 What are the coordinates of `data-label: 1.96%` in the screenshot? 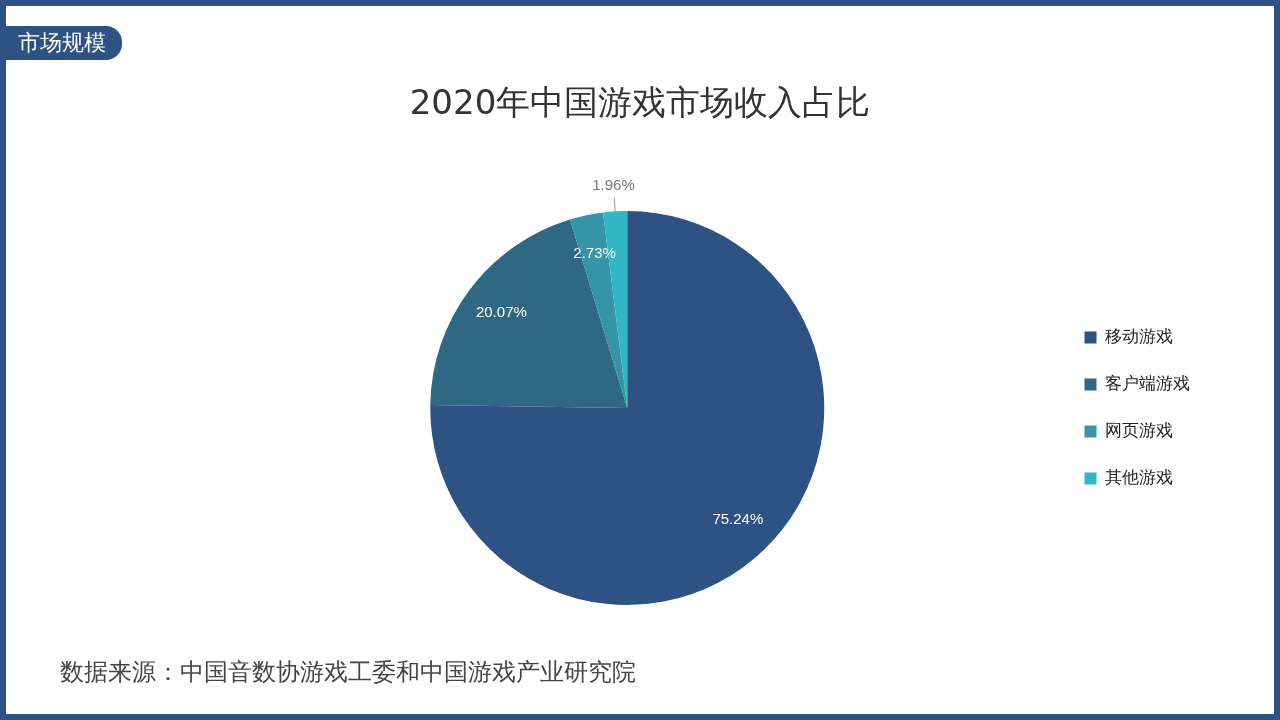 It's located at (613, 184).